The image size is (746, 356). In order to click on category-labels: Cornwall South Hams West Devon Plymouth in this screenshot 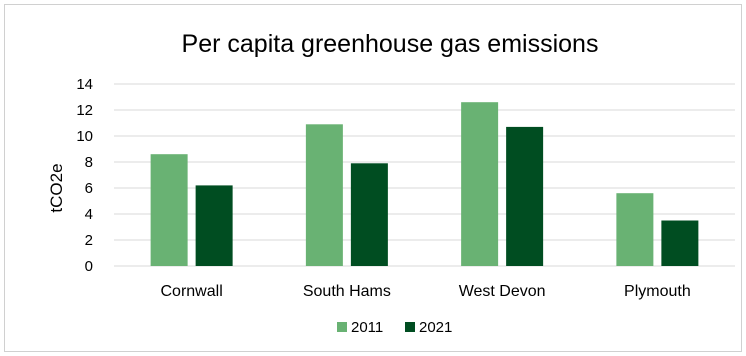, I will do `click(426, 291)`.